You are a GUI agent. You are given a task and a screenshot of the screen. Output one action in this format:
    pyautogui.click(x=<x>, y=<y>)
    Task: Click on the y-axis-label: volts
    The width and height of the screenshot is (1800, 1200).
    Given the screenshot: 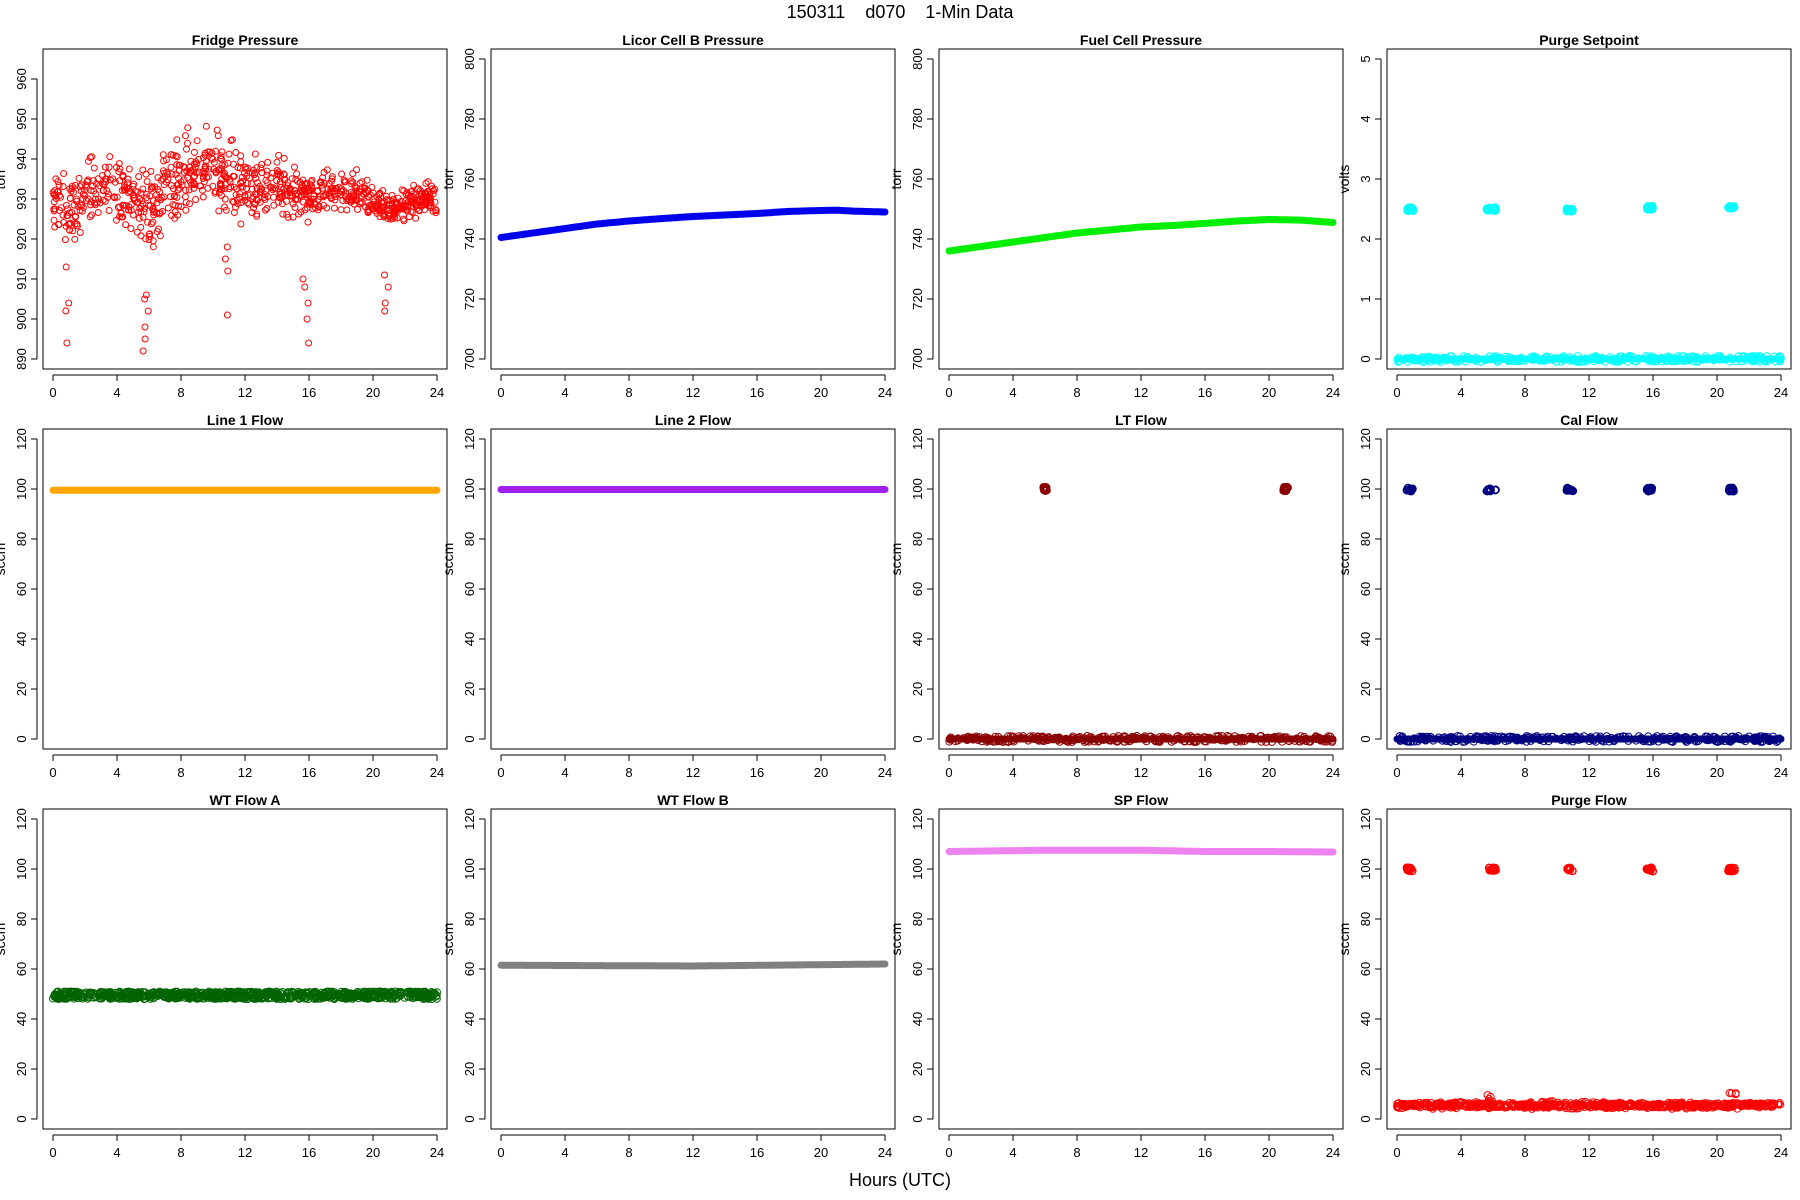 What is the action you would take?
    pyautogui.click(x=1344, y=179)
    